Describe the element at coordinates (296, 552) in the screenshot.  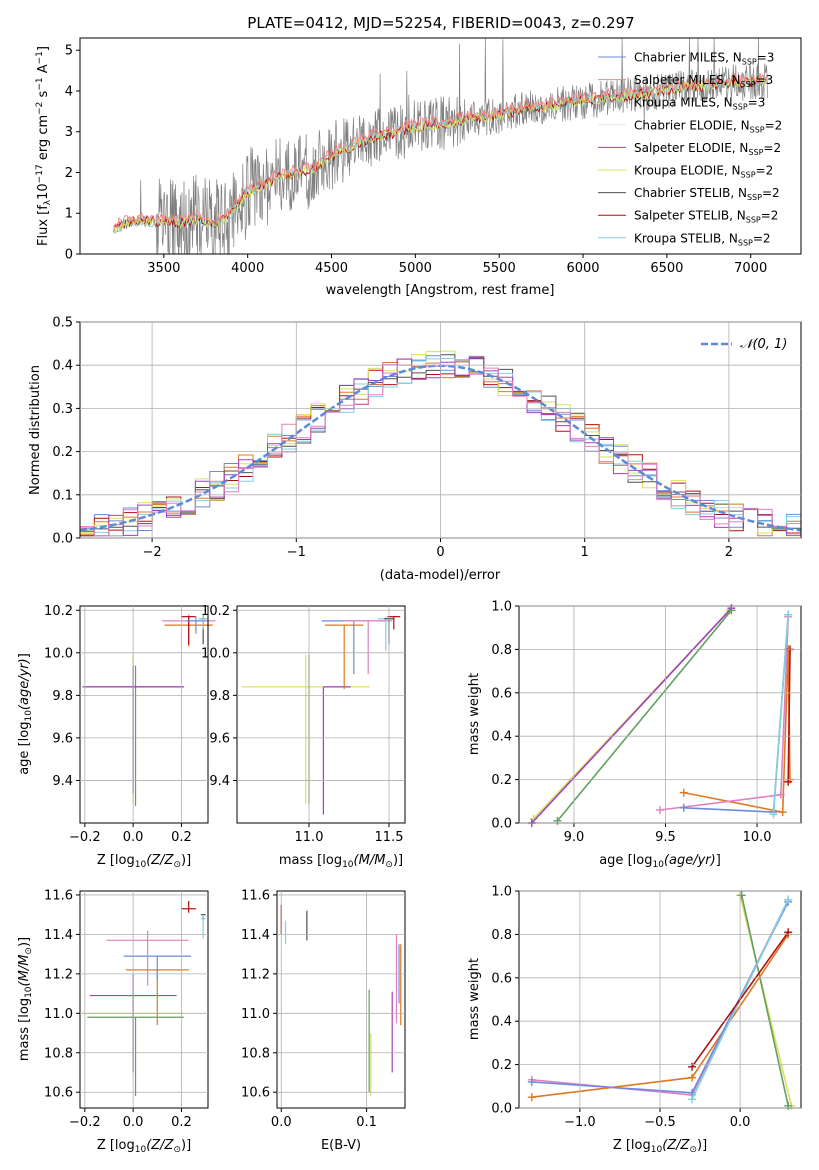
I see `residual-xtick-label: −1` at that location.